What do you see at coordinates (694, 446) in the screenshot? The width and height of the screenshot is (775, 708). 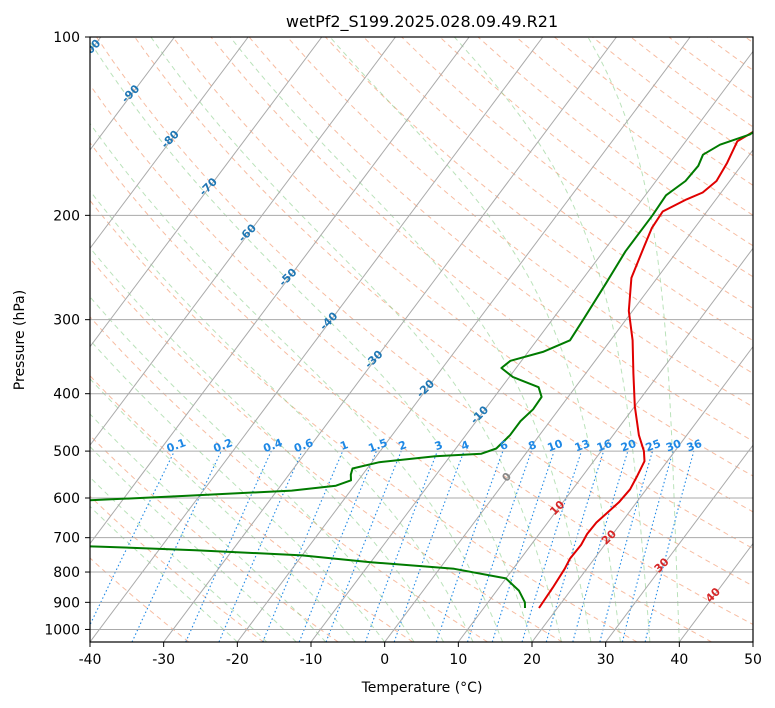 I see `reference-line-label: 36` at bounding box center [694, 446].